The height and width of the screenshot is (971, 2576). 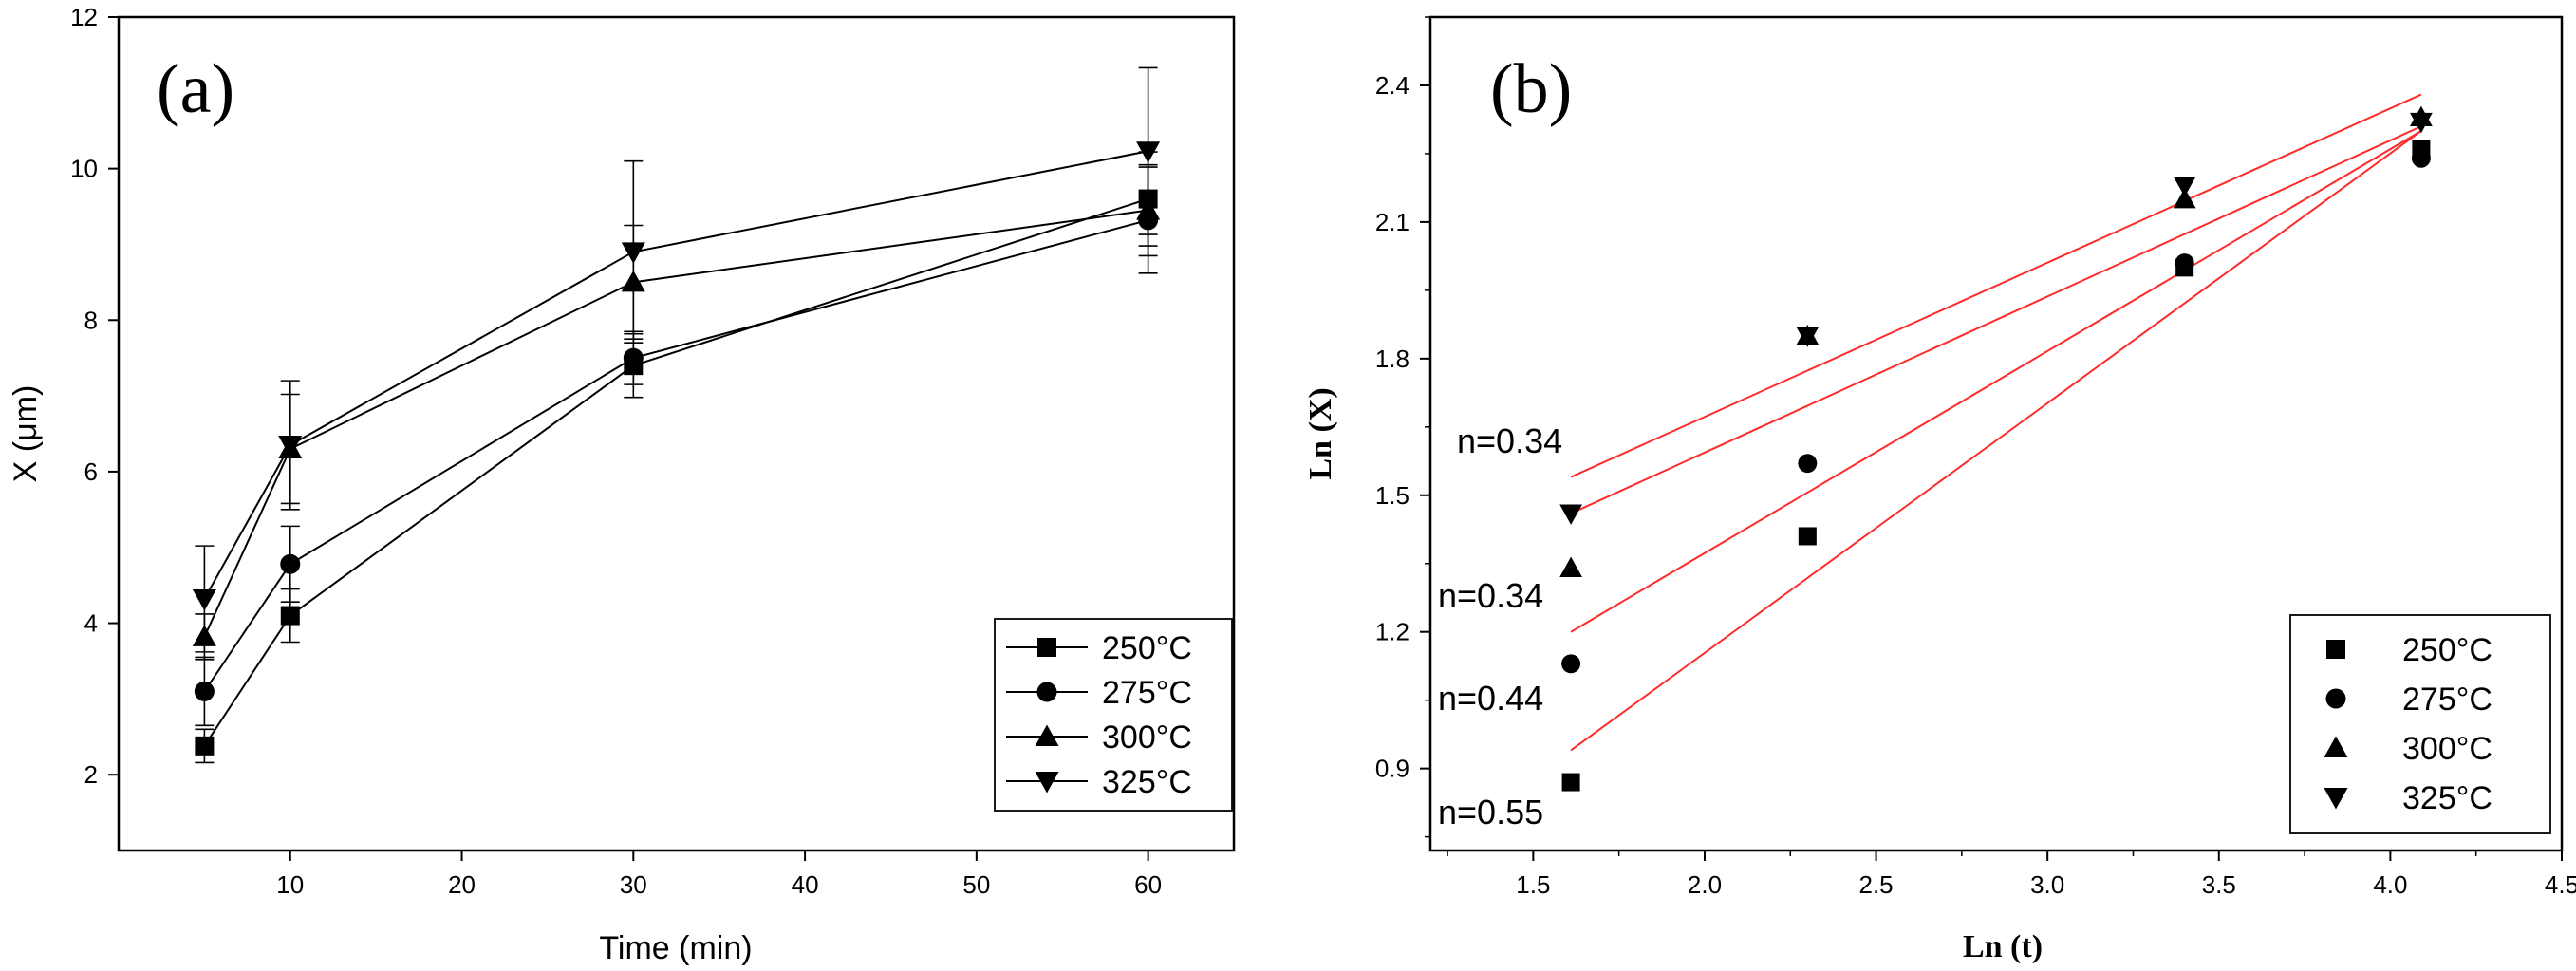 I want to click on panel-a-y-tick-label: 6, so click(x=91, y=472).